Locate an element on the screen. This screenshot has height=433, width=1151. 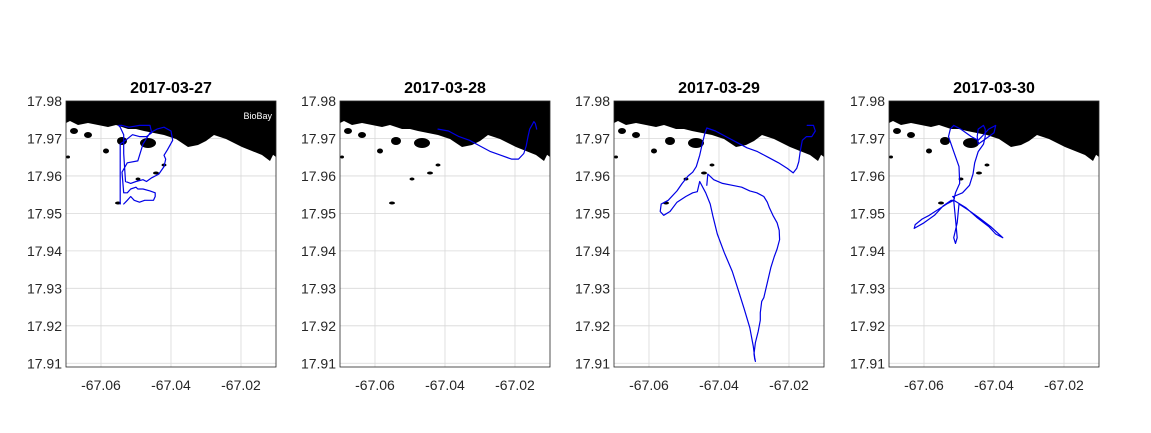
panel-title: 2017-03-29 is located at coordinates (719, 88).